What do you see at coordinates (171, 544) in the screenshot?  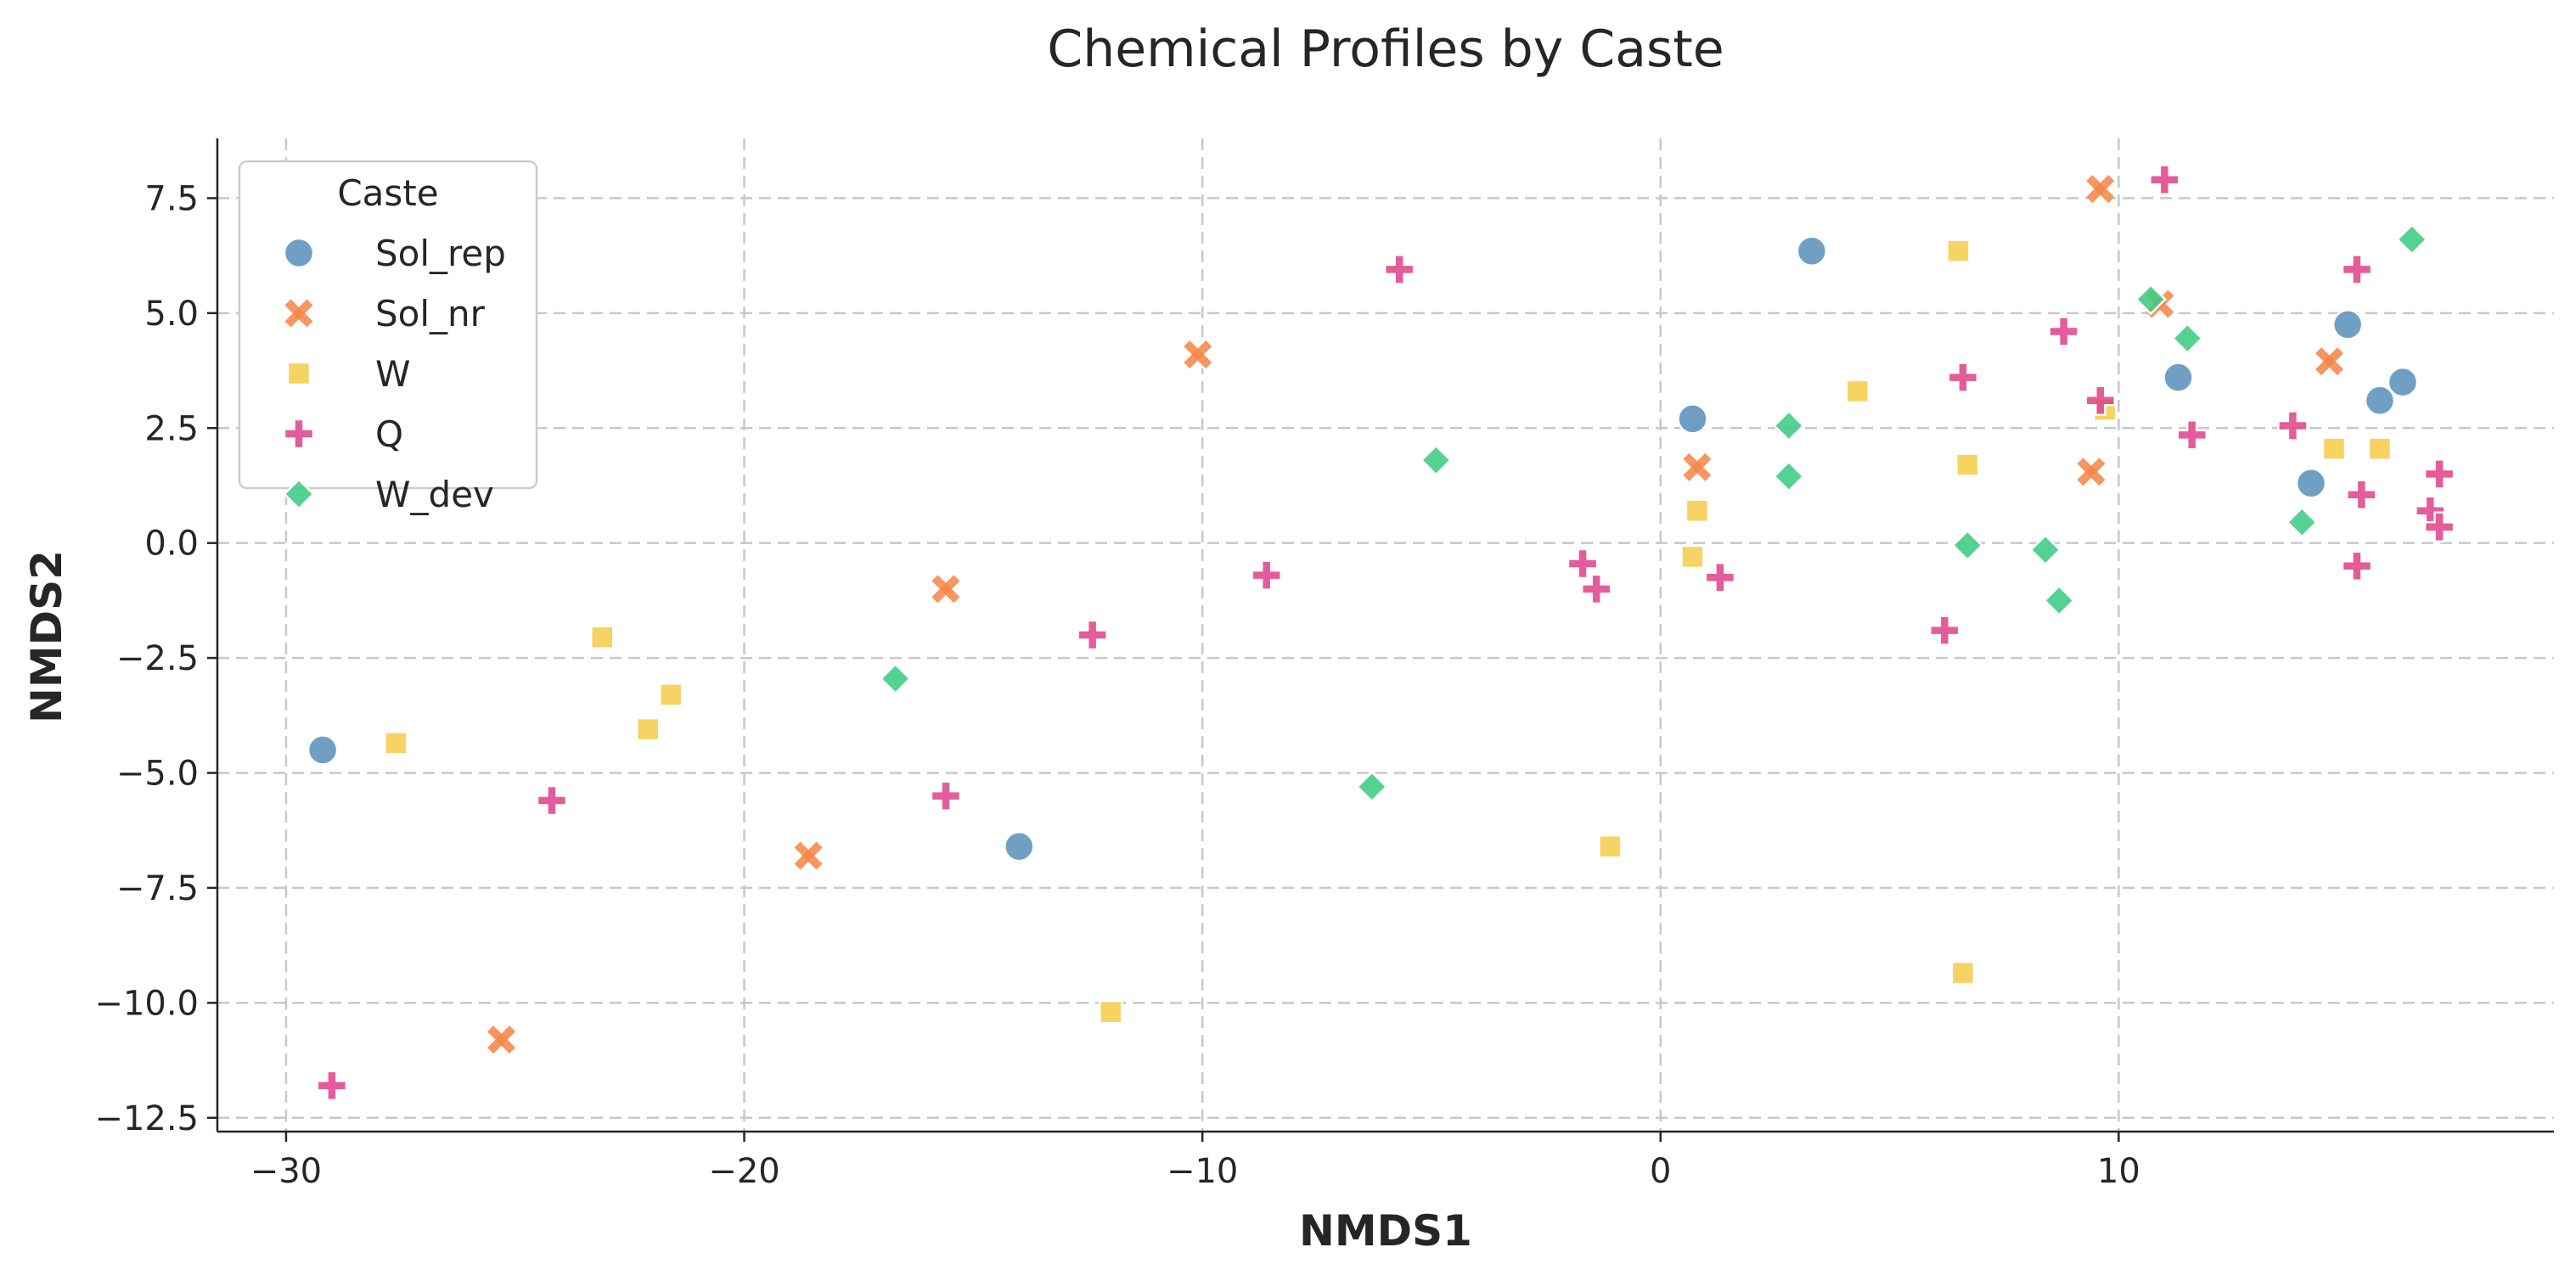 I see `y-tick-label: 0.0` at bounding box center [171, 544].